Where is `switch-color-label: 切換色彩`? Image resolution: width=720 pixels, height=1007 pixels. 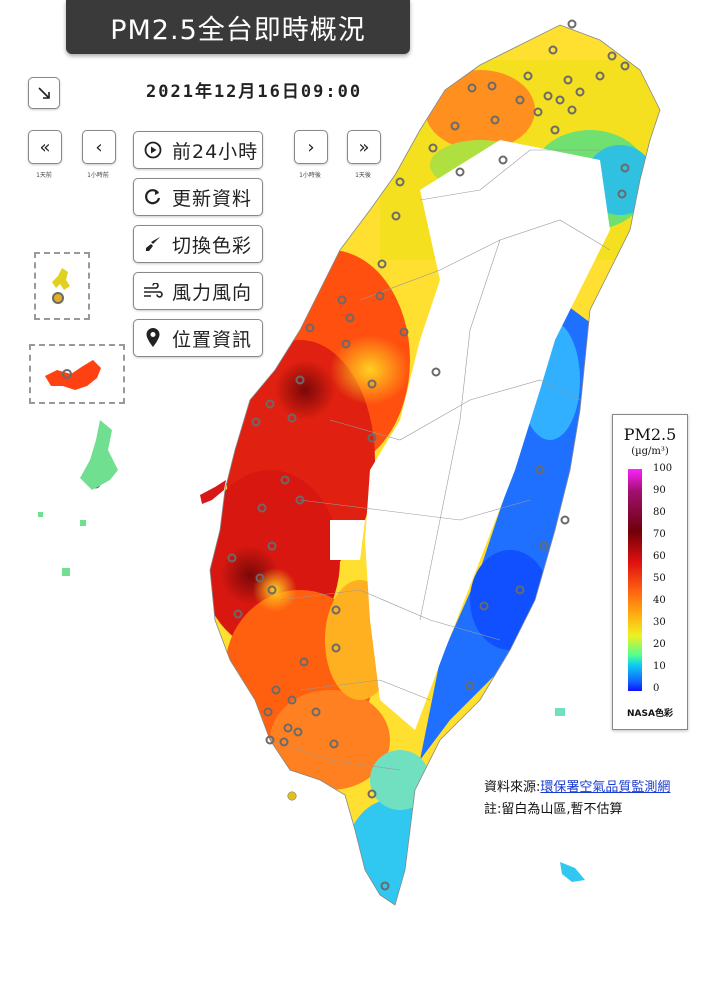 switch-color-label: 切換色彩 is located at coordinates (212, 245).